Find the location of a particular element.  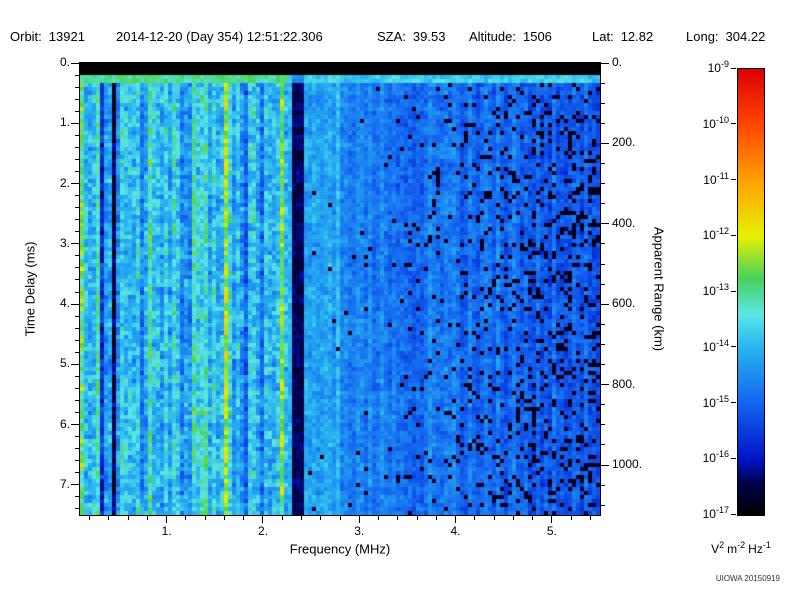

colorbar-tick-label: 10-15 is located at coordinates (715, 401).